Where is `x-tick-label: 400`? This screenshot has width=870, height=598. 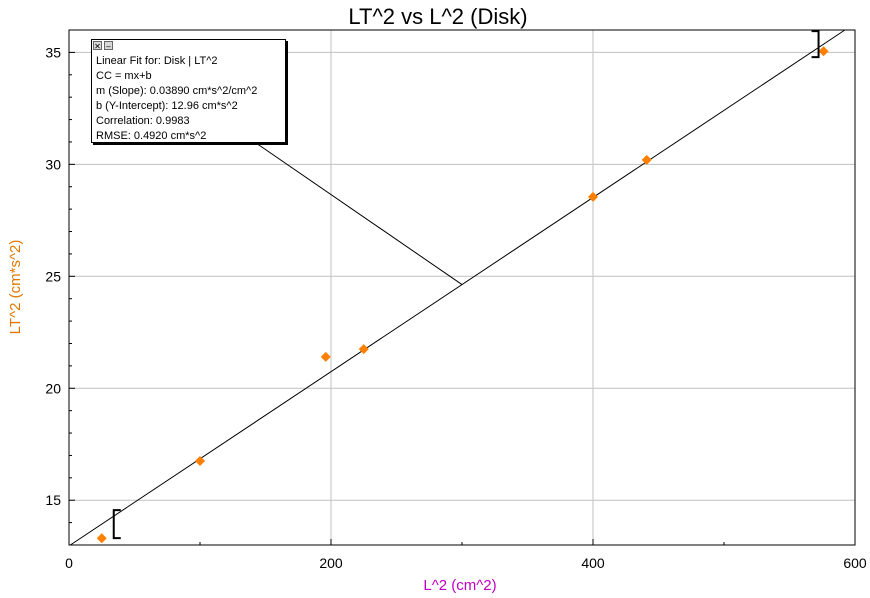 x-tick-label: 400 is located at coordinates (593, 563).